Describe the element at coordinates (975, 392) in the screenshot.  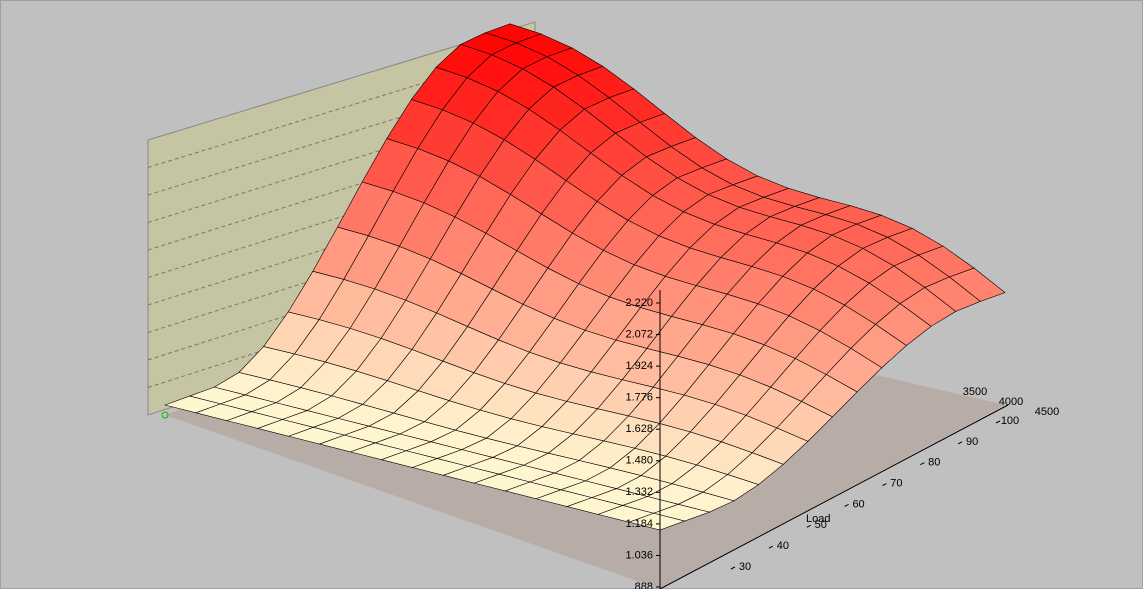
I see `rpm-tick-label: 3500` at that location.